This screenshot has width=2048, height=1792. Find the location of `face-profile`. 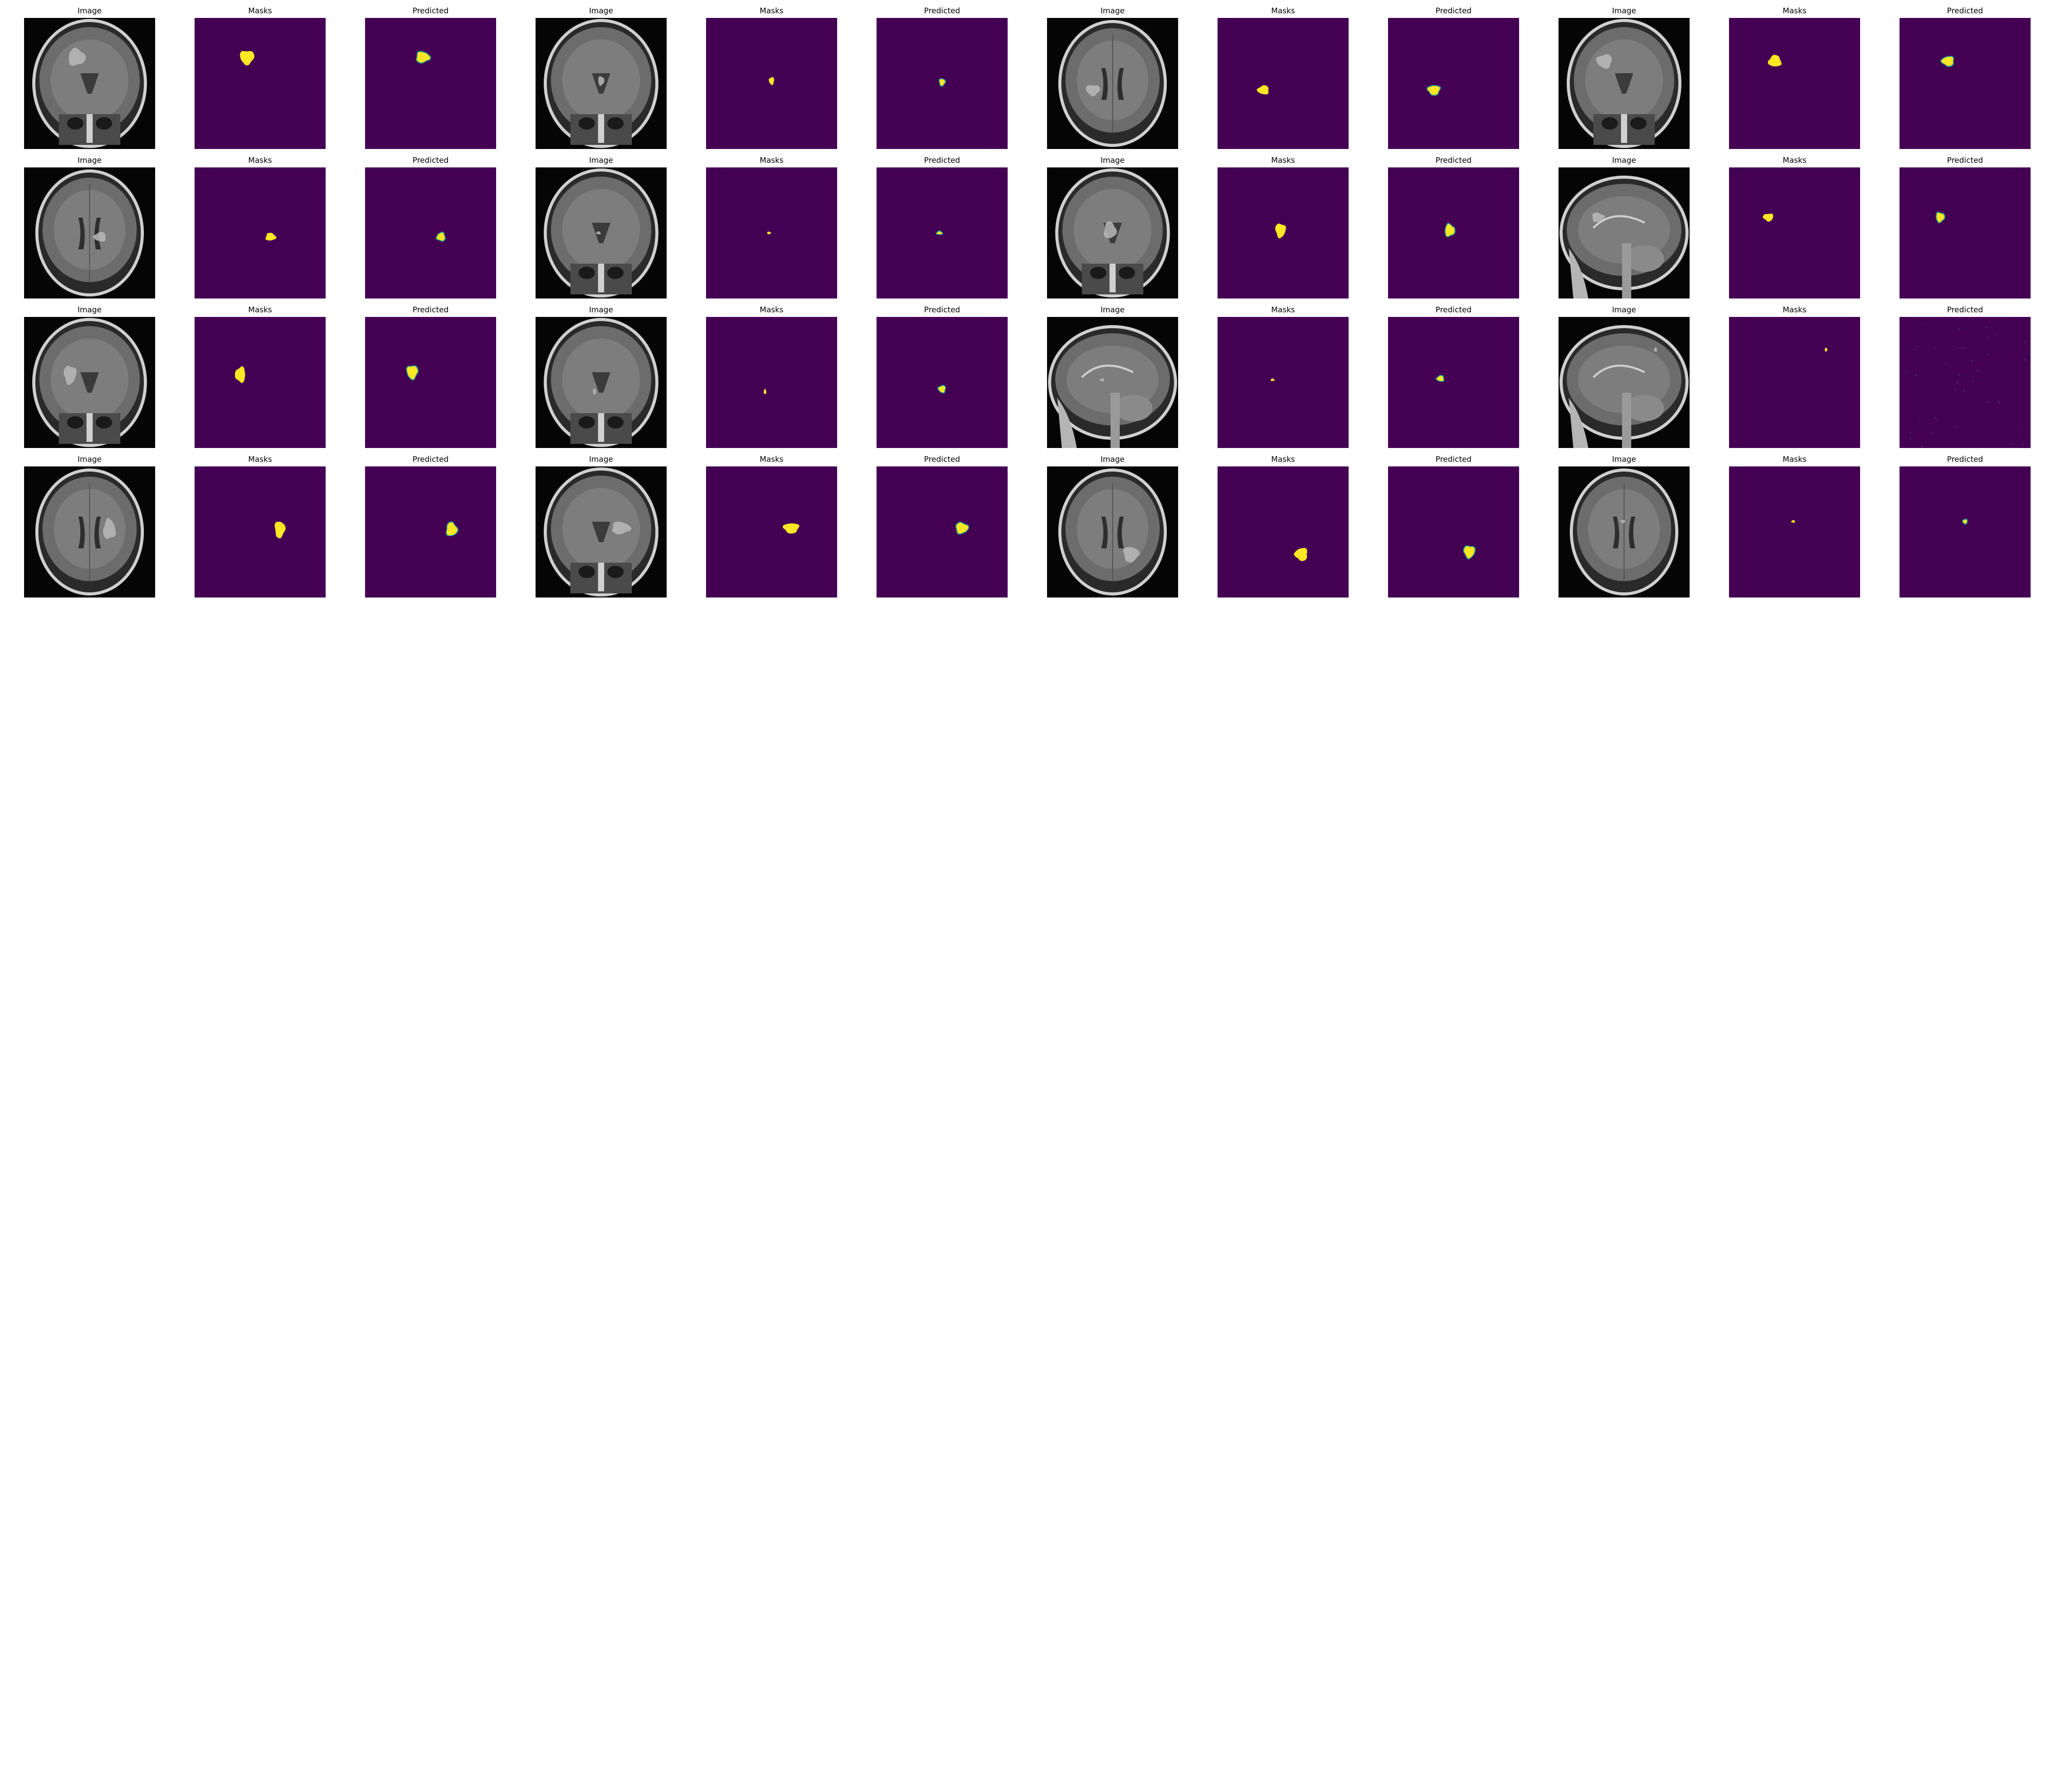

face-profile is located at coordinates (1579, 273).